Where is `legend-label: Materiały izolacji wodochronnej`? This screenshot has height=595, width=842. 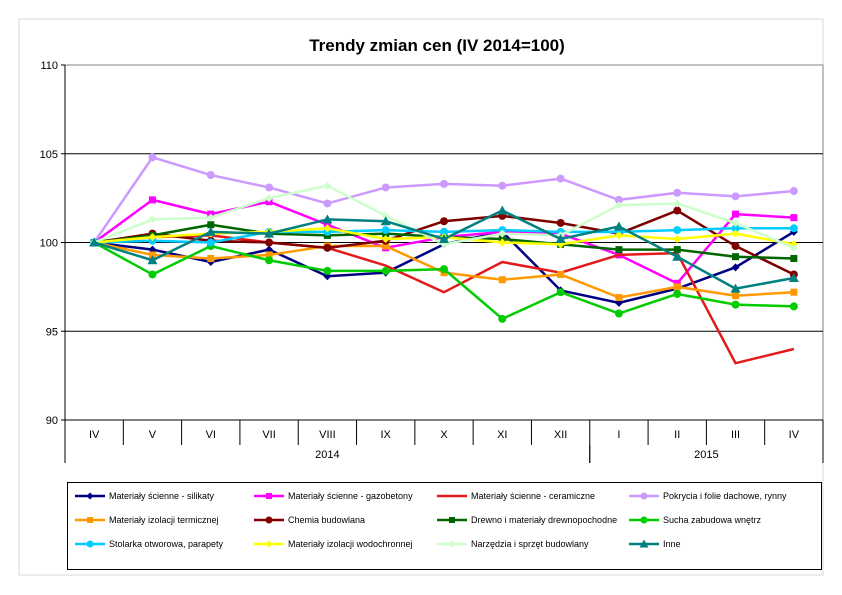 legend-label: Materiały izolacji wodochronnej is located at coordinates (350, 544).